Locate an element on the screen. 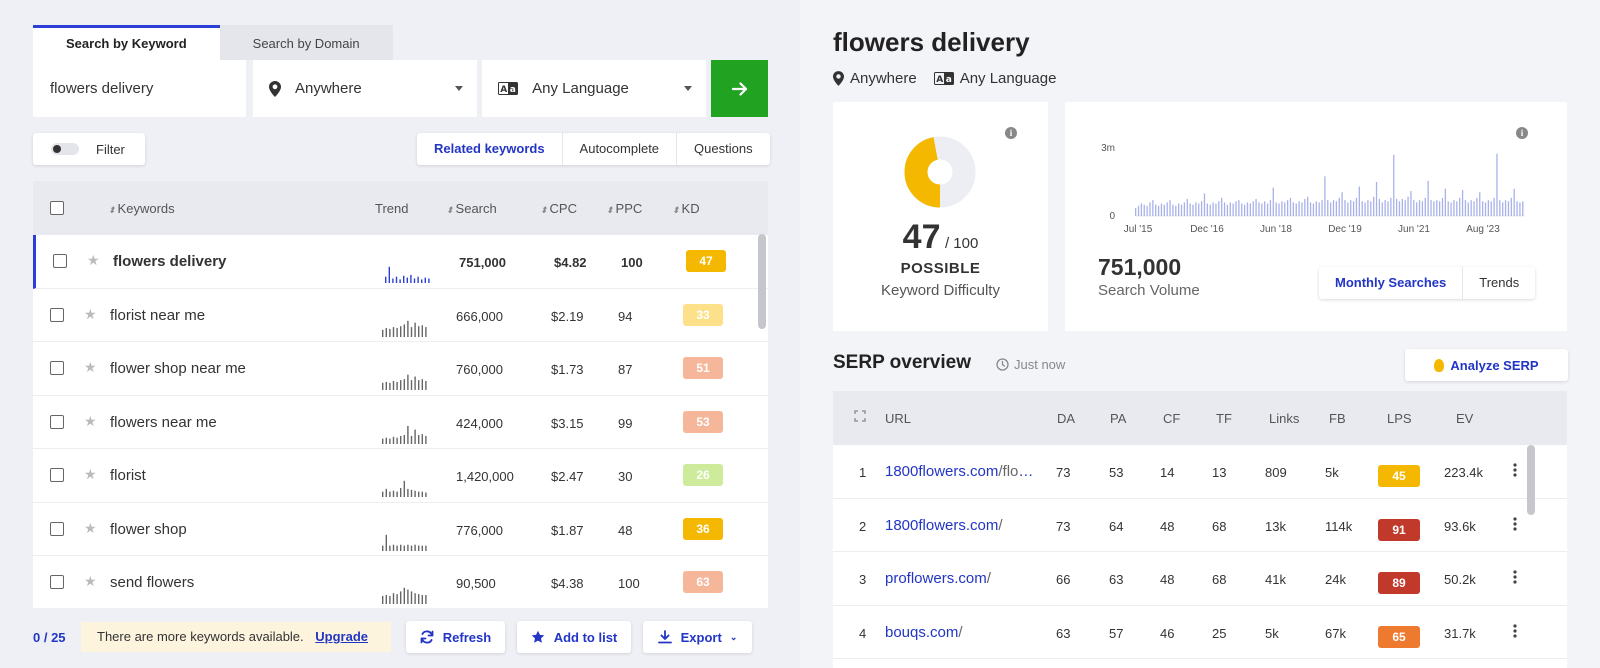 The width and height of the screenshot is (1600, 668). x-tick-label: Jun '18 is located at coordinates (1276, 229).